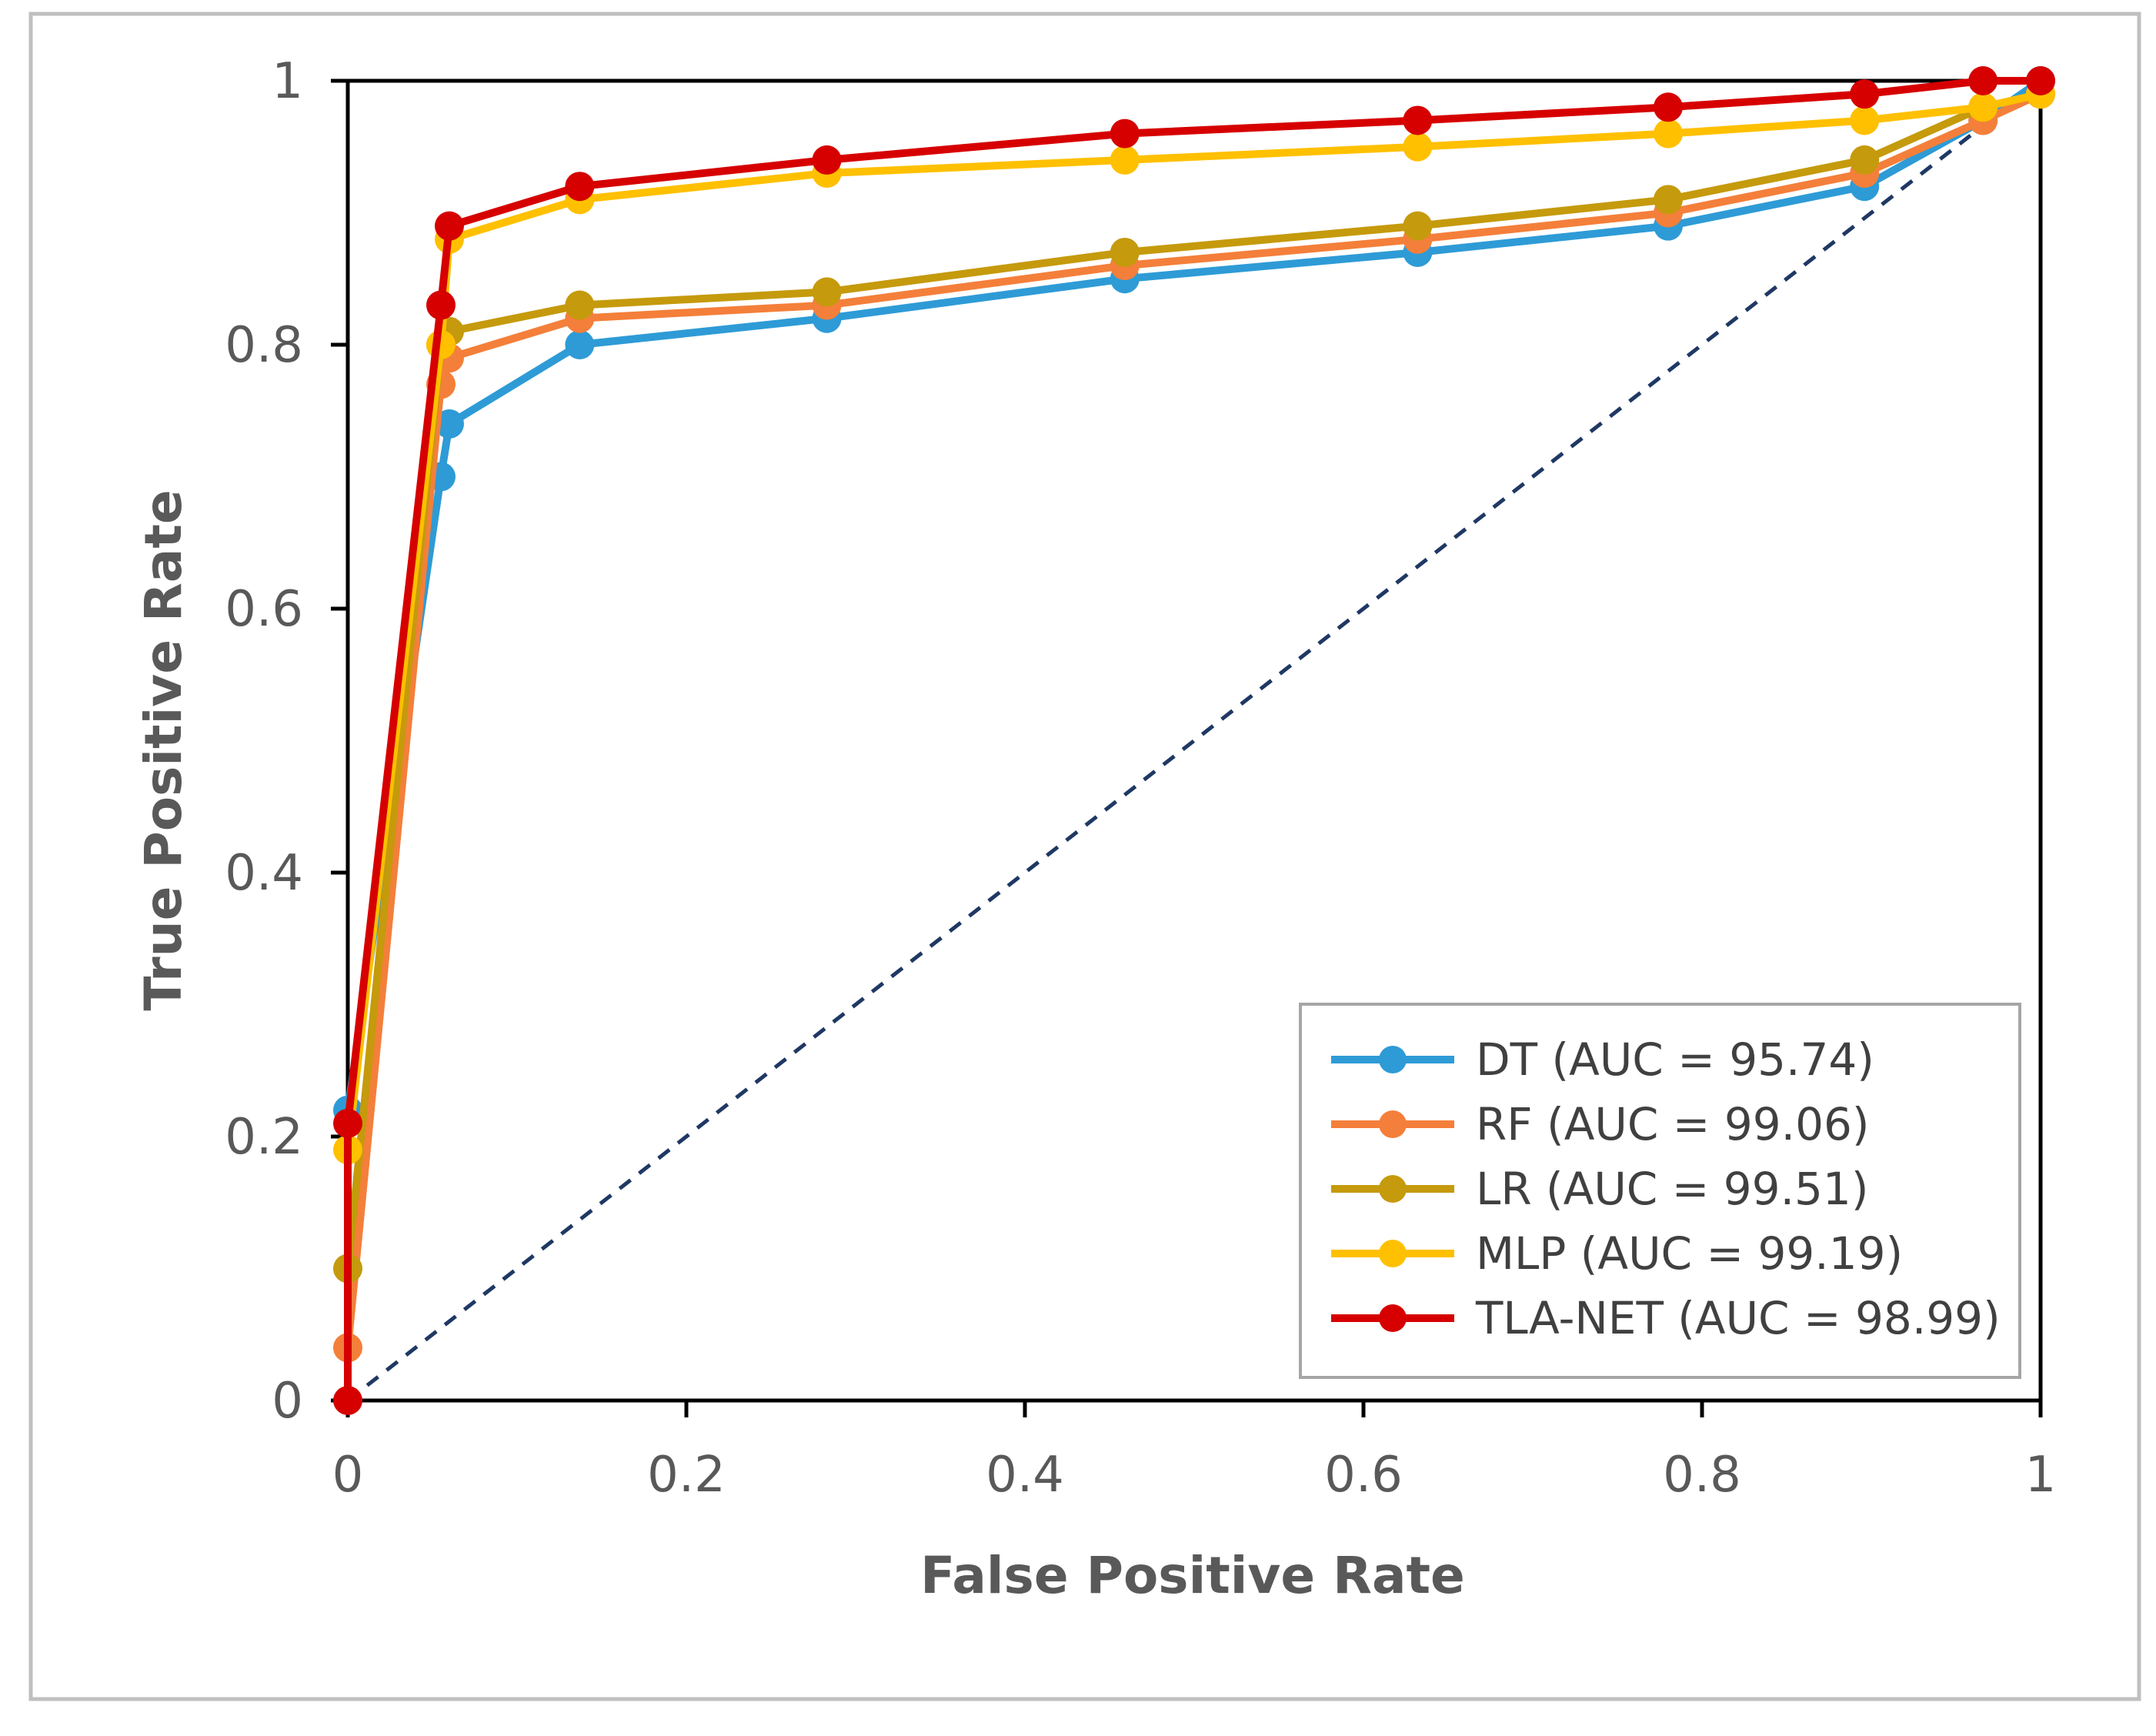 This screenshot has width=2156, height=1736. I want to click on legend-swatch-marker-lr, so click(1393, 1189).